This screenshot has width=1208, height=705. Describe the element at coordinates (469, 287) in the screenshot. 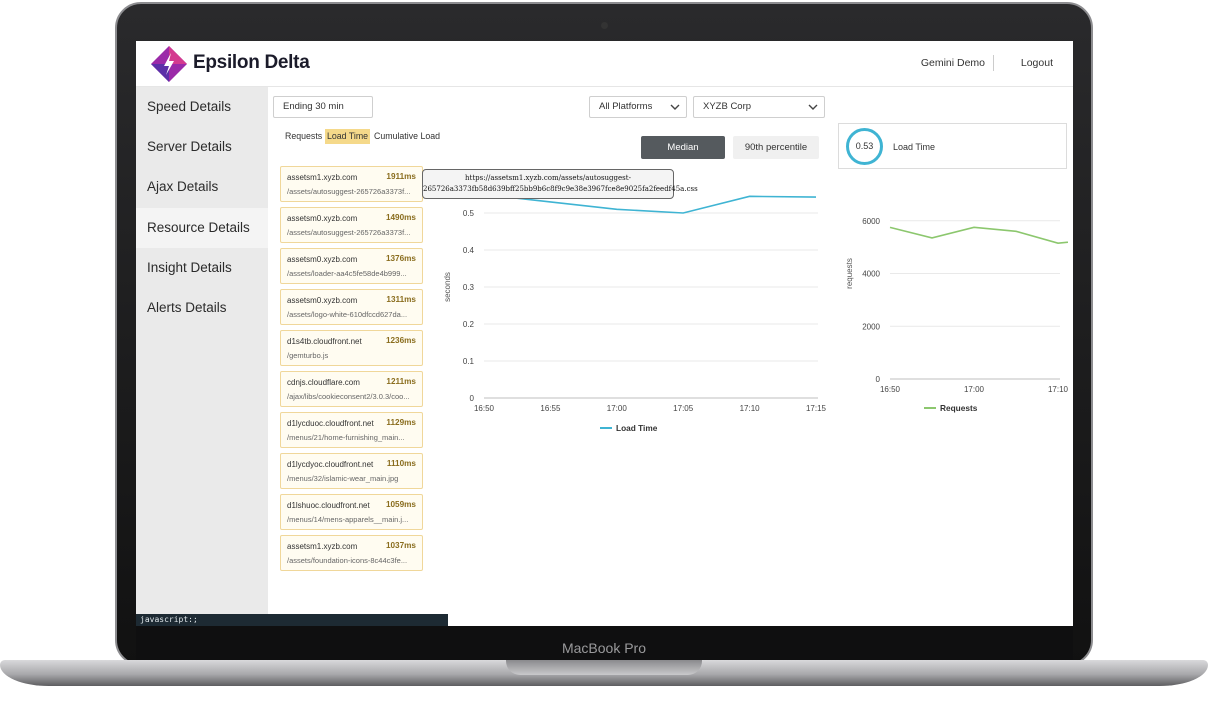

I see `y-tick-label: 0.3` at that location.